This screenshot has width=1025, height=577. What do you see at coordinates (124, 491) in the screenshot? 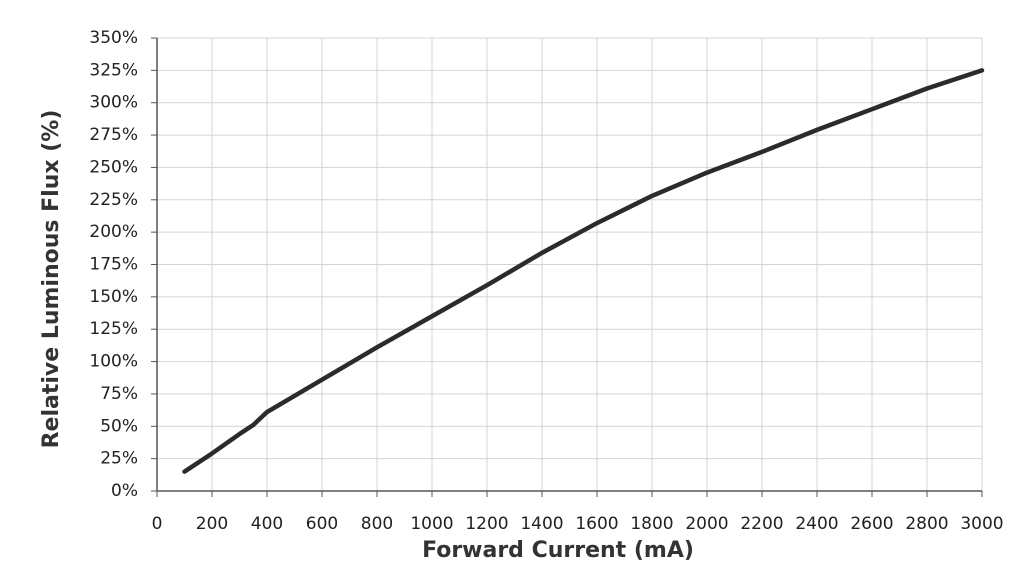
I see `y-tick-label: 0%` at bounding box center [124, 491].